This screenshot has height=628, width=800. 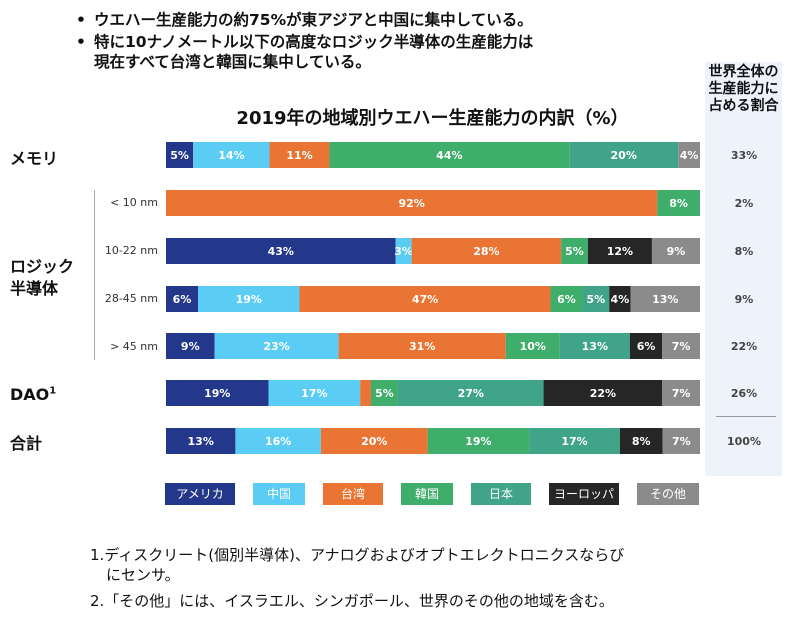 I want to click on bar-segment-row2-europe, so click(x=619, y=251).